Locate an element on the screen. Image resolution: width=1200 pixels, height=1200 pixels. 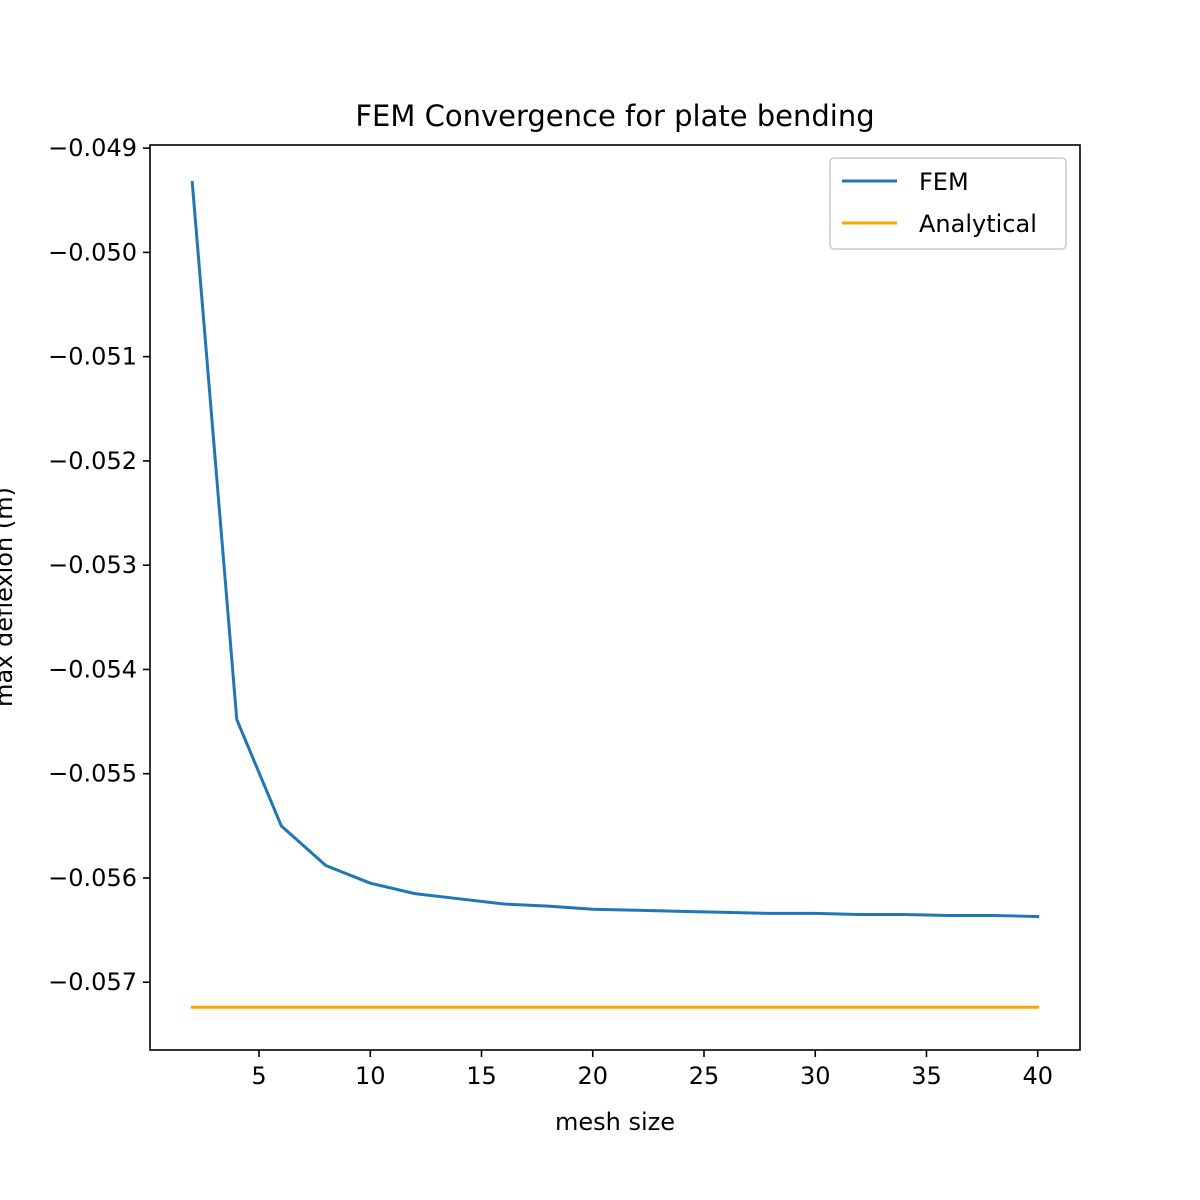
x-tick-label: 5 is located at coordinates (258, 1076).